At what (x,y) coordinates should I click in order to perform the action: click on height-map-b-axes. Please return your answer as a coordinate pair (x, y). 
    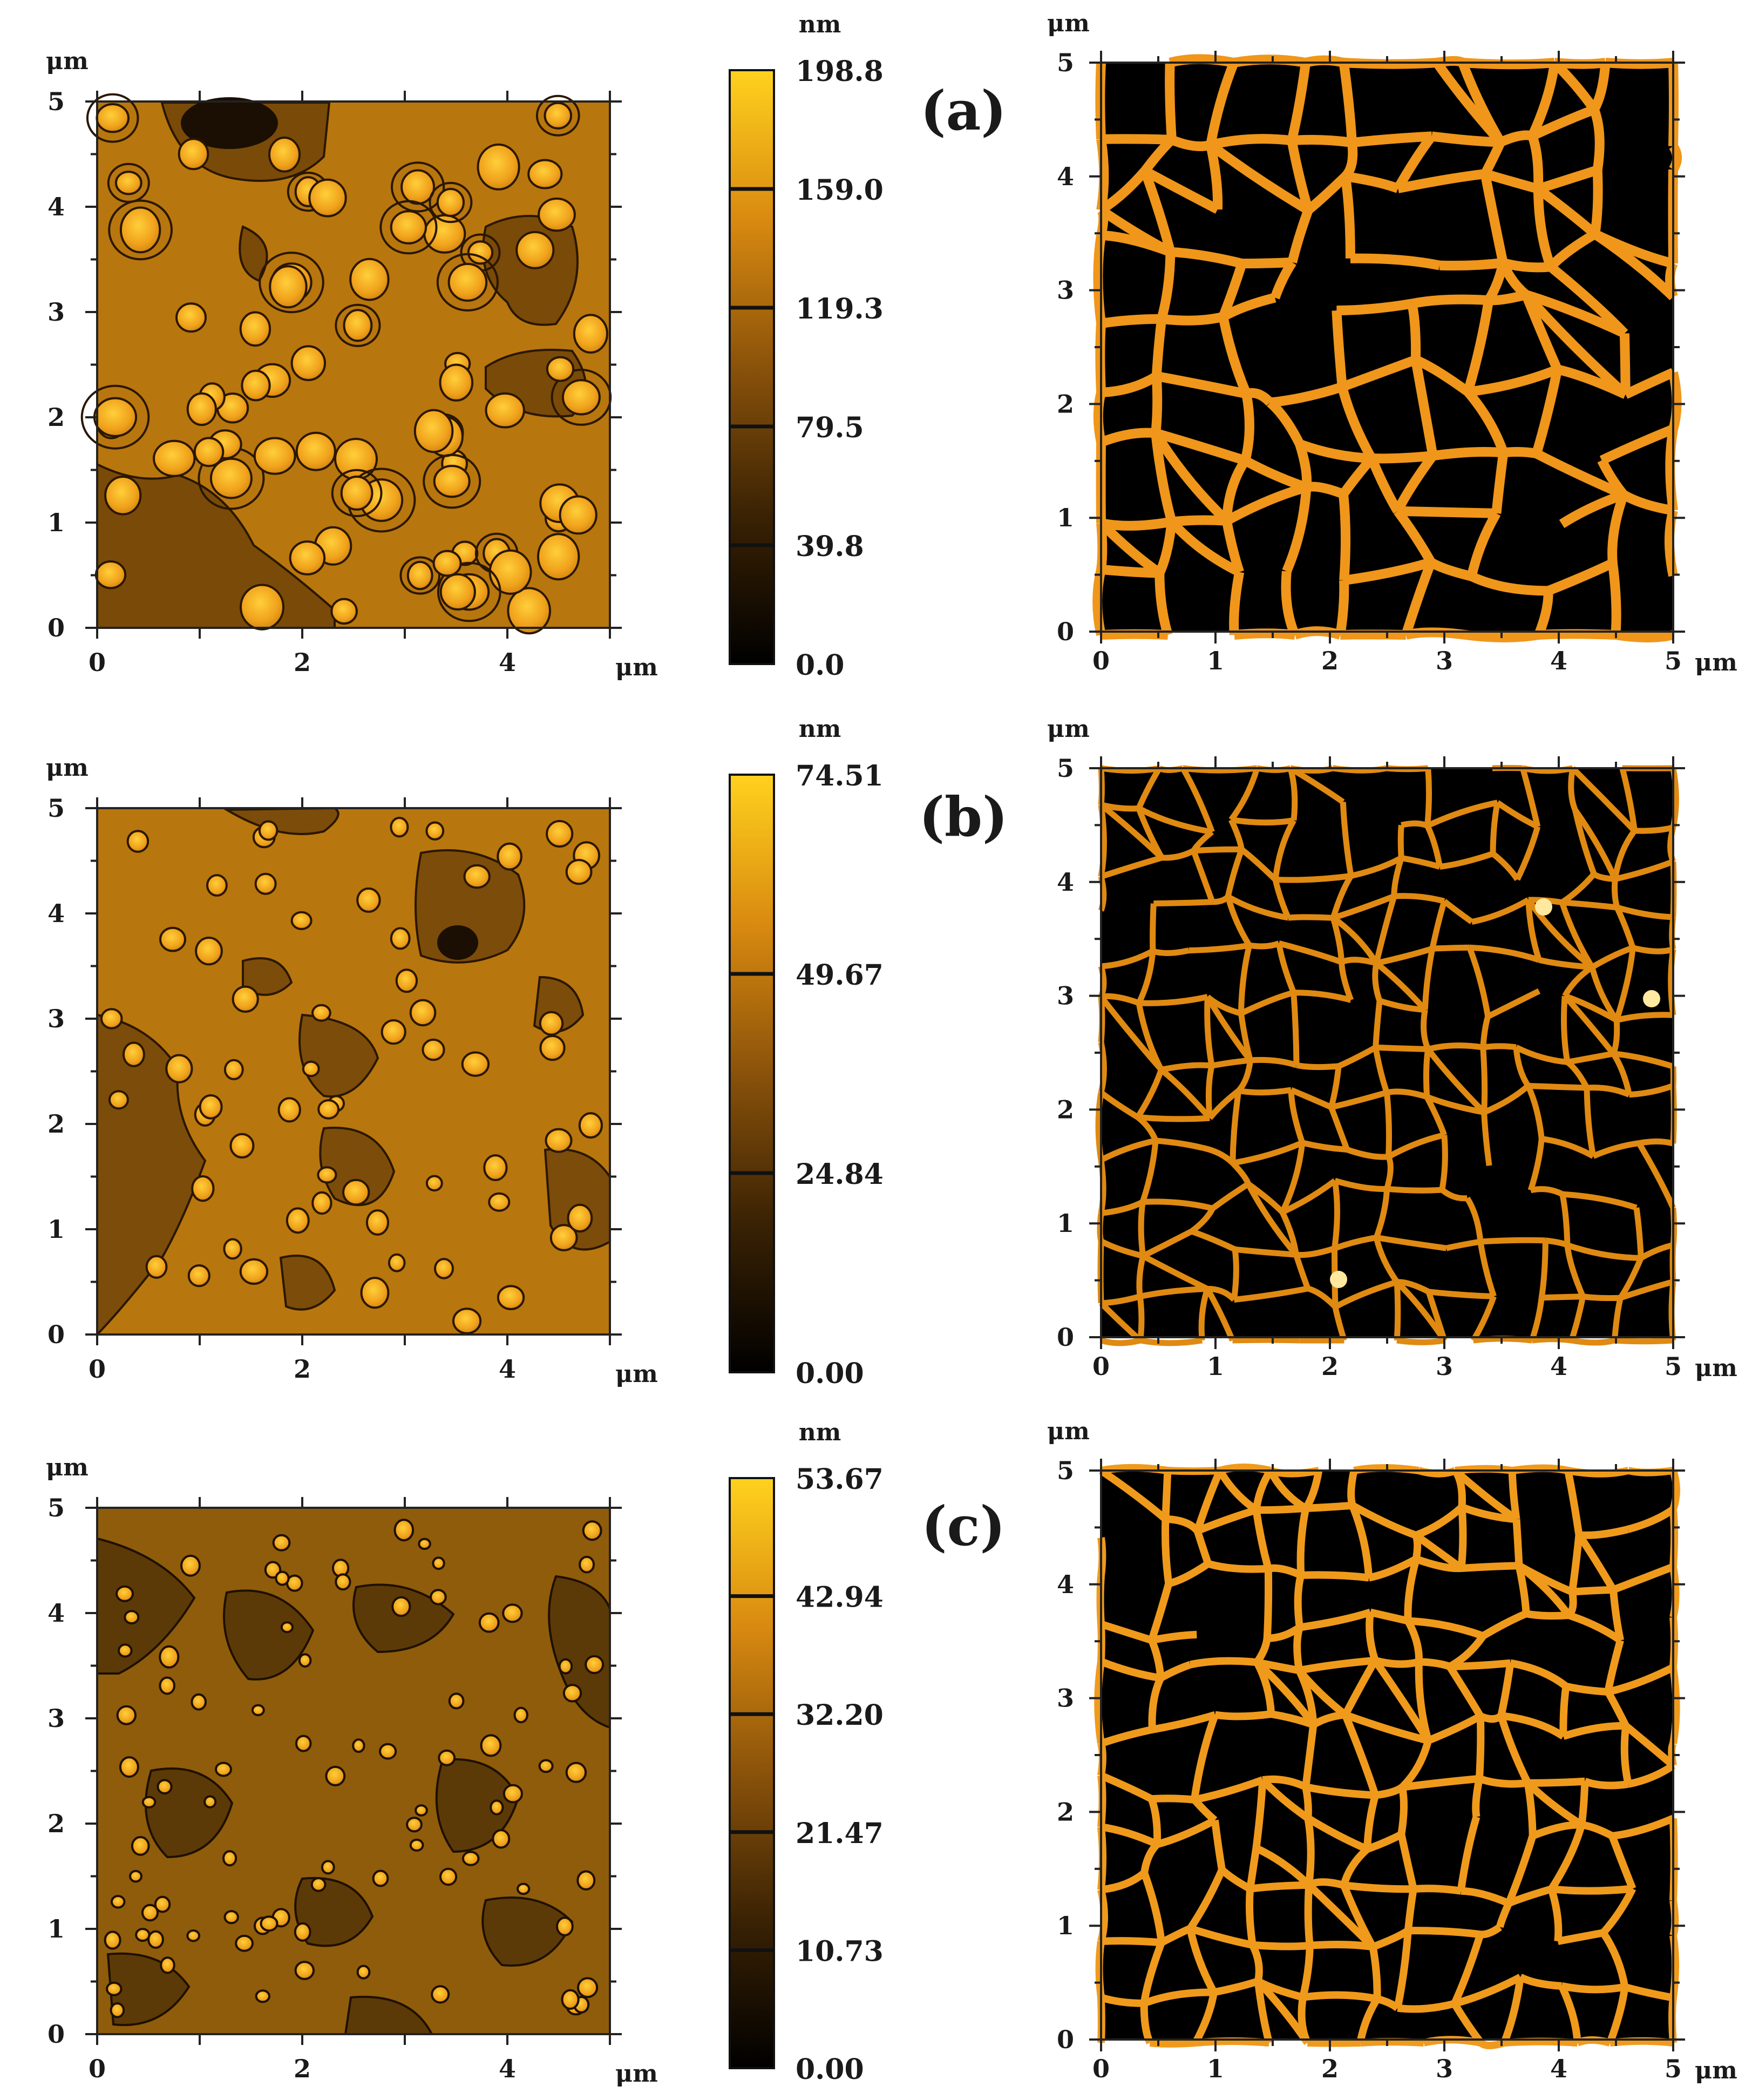
    Looking at the image, I should click on (353, 1071).